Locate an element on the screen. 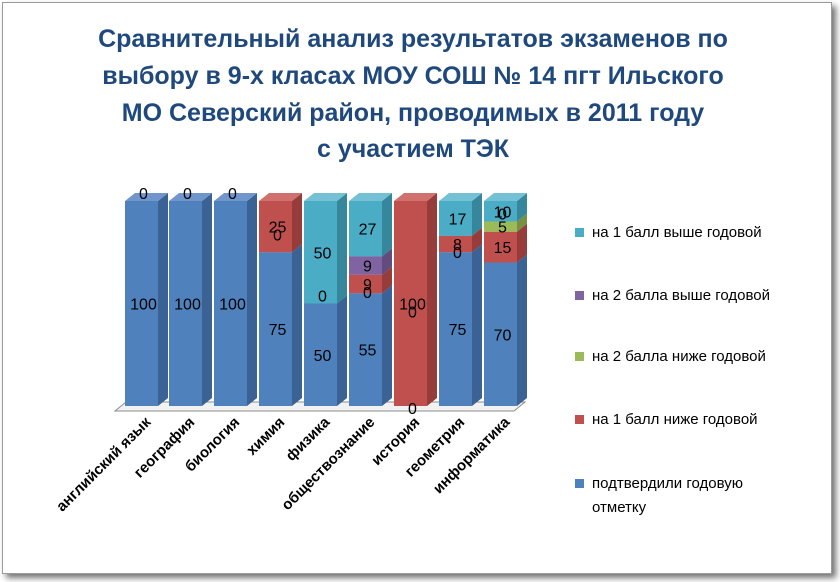 This screenshot has height=582, width=840. data-label: 5 is located at coordinates (502, 228).